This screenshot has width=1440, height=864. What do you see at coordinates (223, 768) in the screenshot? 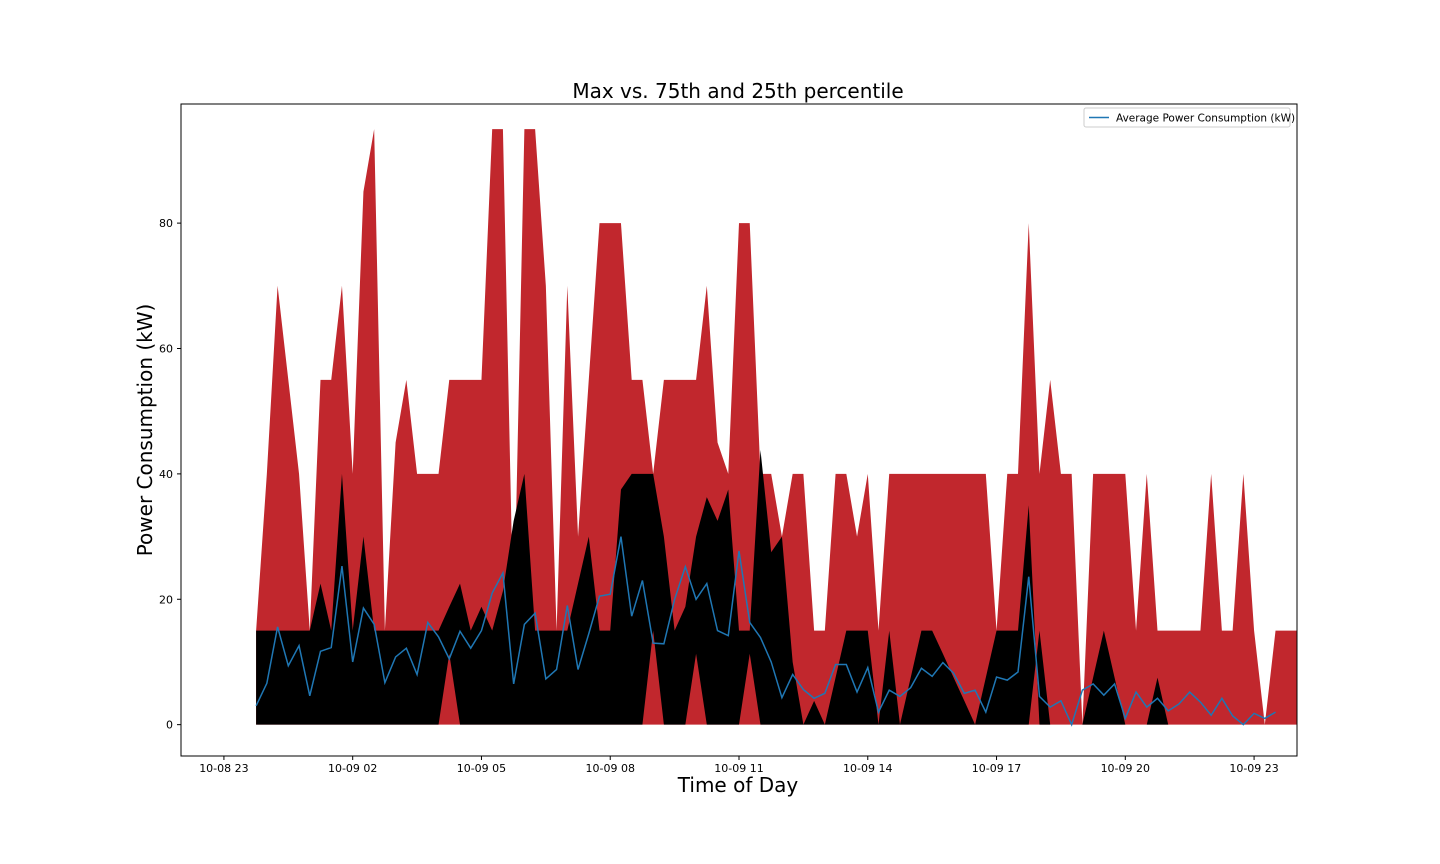
I see `x-tick-label: 10-08 23` at bounding box center [223, 768].